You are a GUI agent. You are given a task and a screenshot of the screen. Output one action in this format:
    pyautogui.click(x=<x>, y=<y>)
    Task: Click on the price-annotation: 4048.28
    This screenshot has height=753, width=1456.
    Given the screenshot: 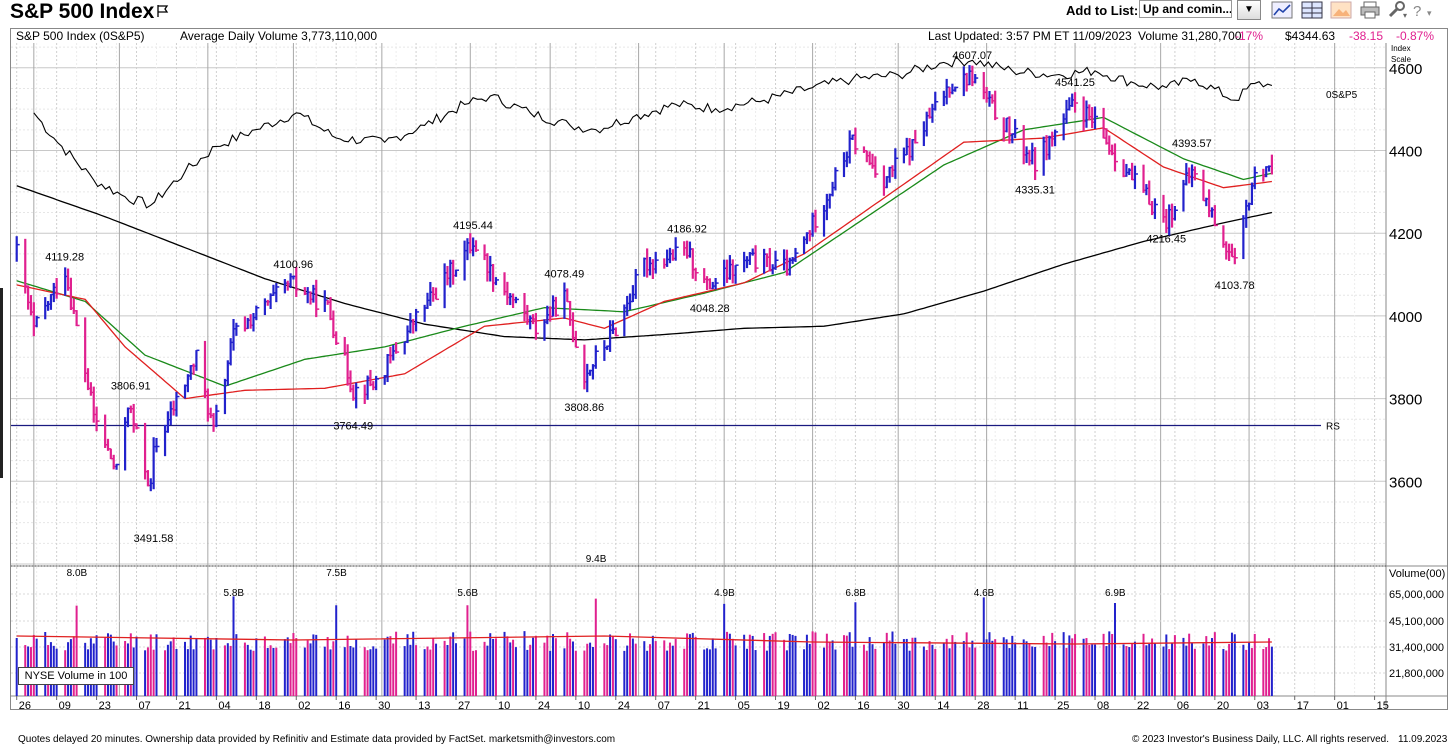 What is the action you would take?
    pyautogui.click(x=710, y=309)
    